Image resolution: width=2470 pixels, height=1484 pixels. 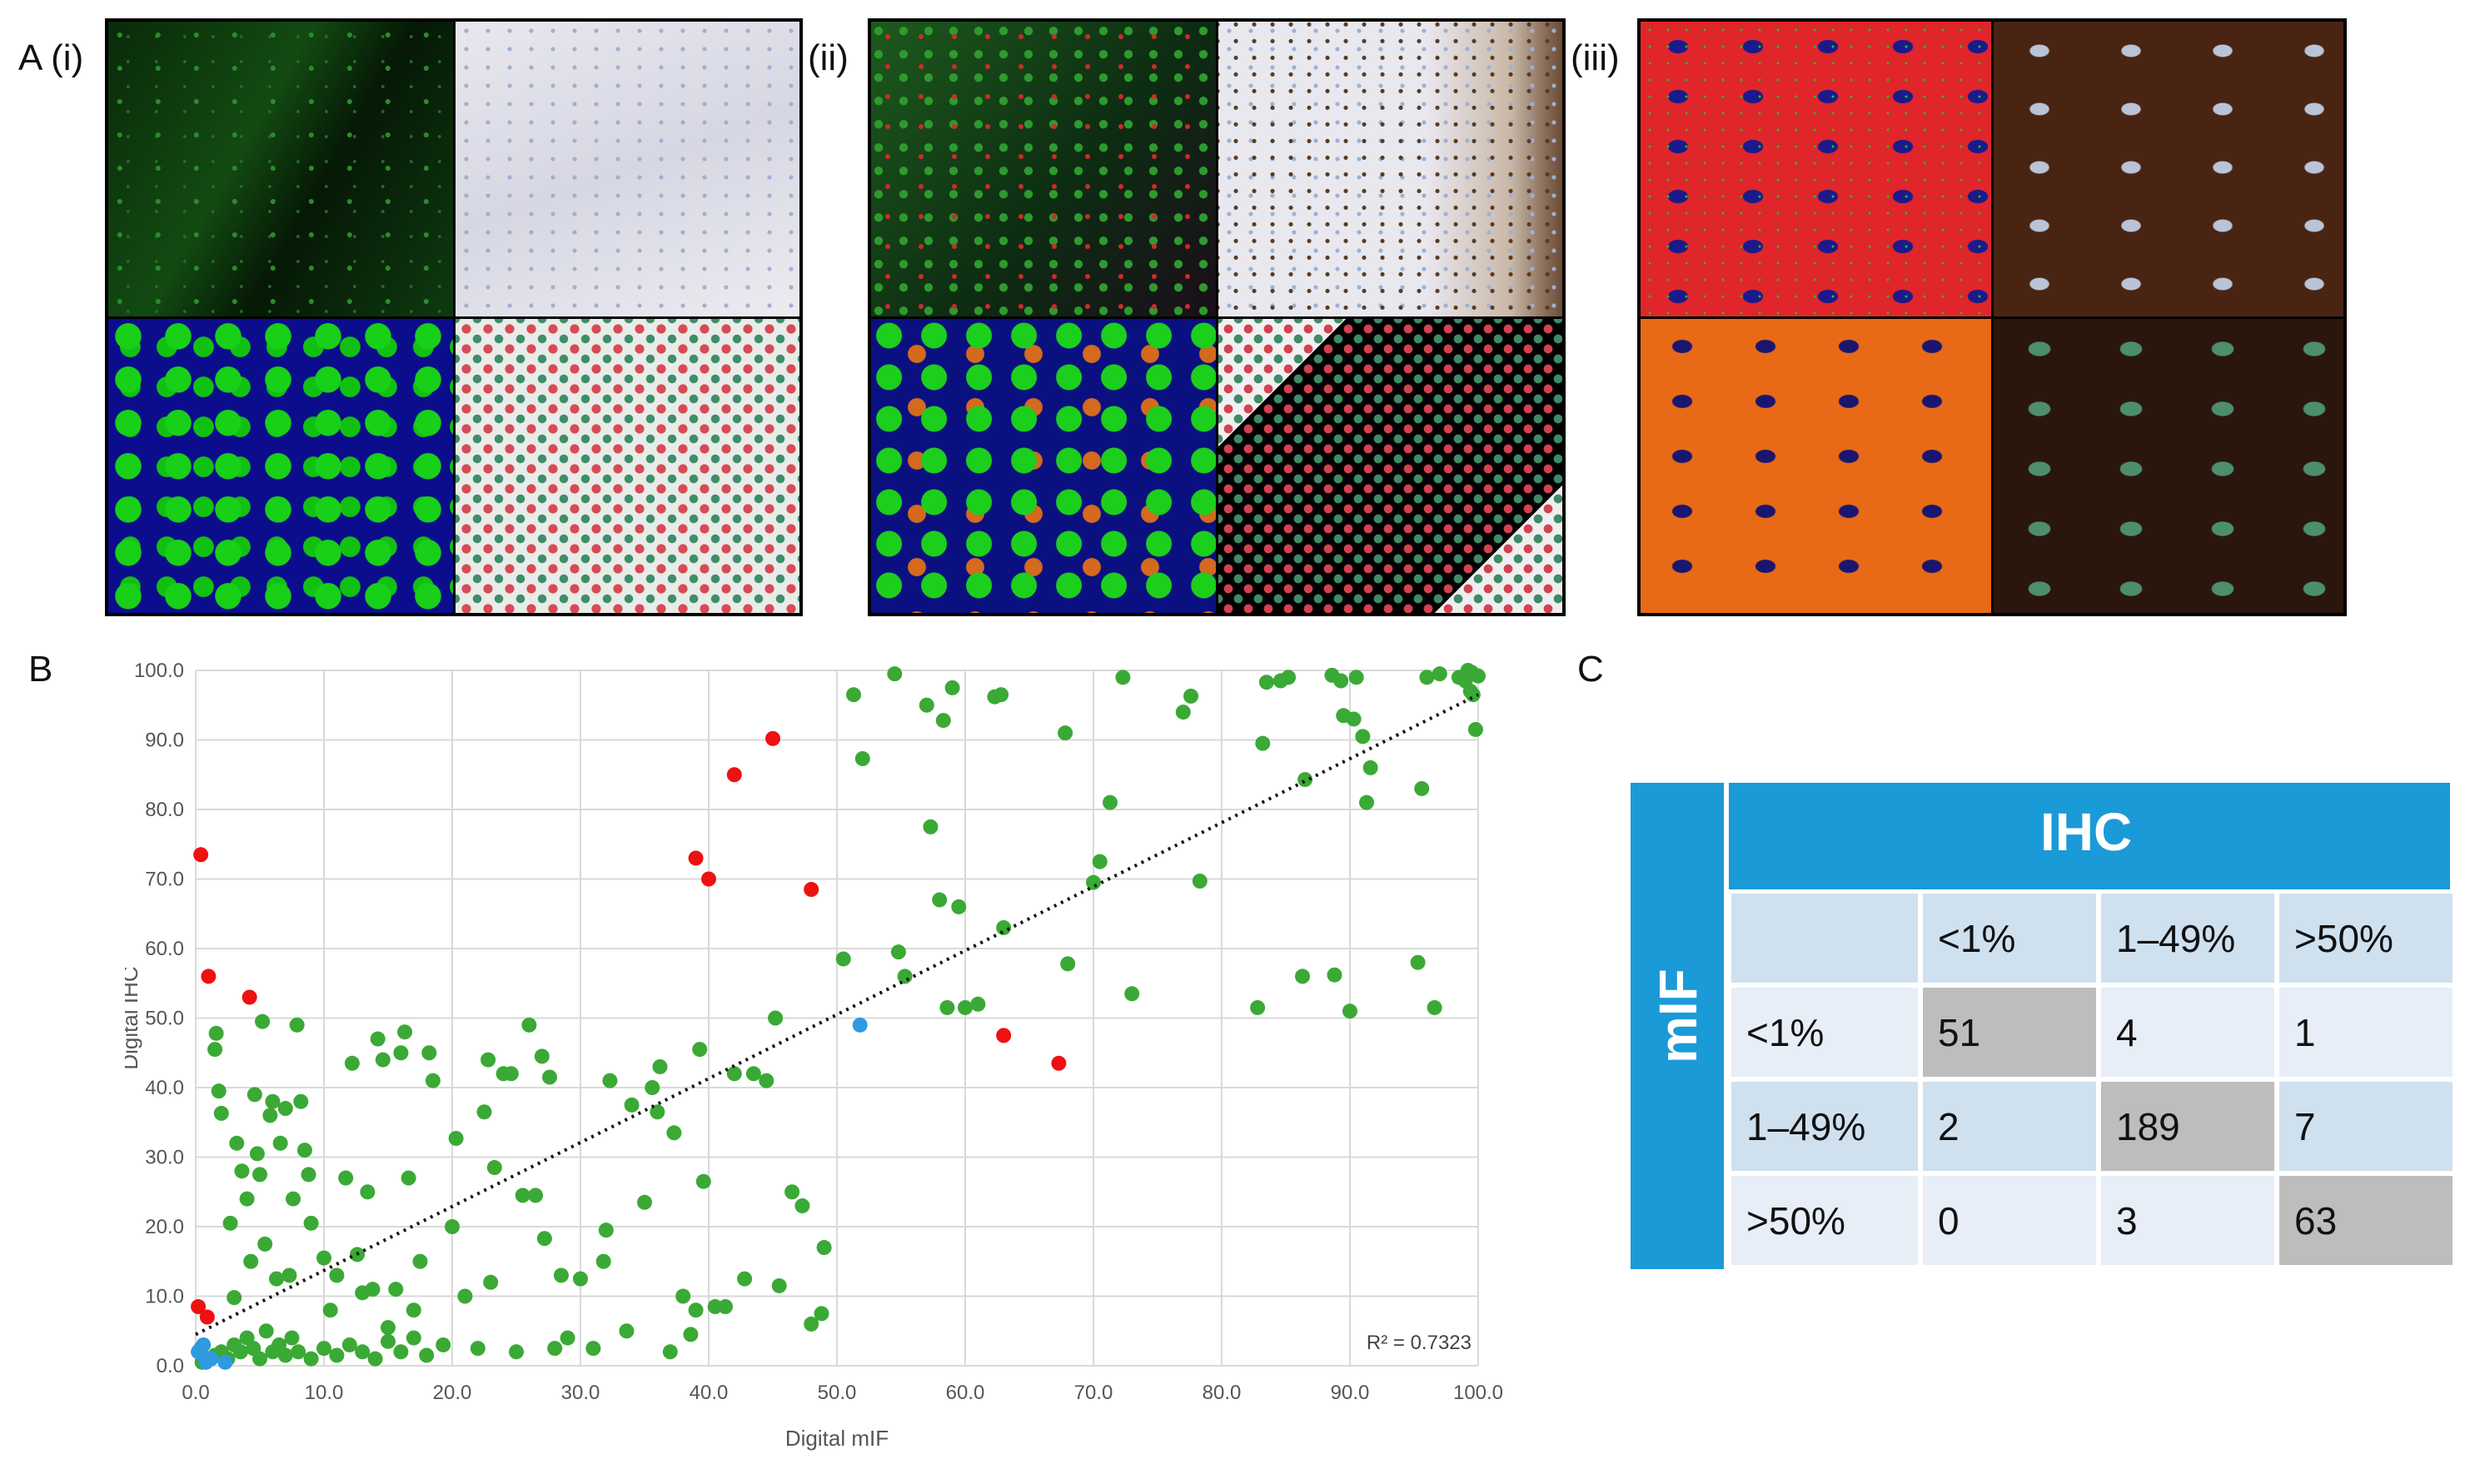 I want to click on panel-label-a-iii: (iii), so click(x=1595, y=57).